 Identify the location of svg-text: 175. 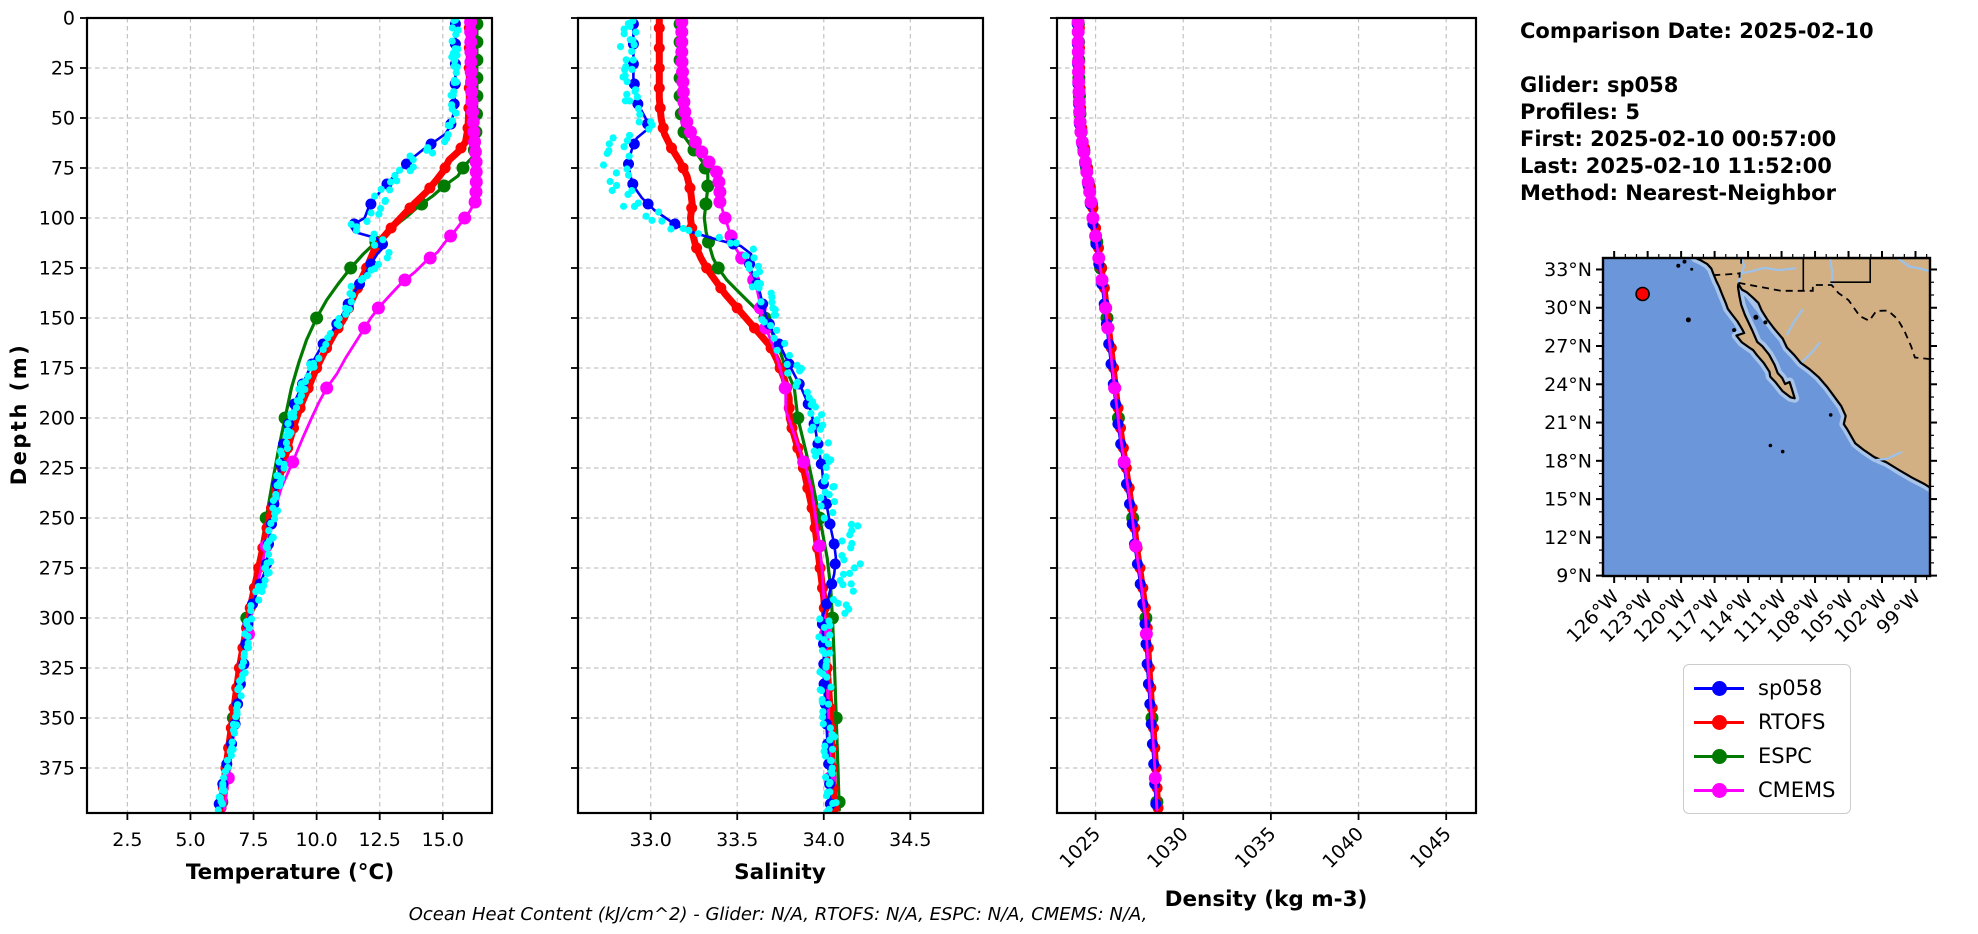
(57, 369).